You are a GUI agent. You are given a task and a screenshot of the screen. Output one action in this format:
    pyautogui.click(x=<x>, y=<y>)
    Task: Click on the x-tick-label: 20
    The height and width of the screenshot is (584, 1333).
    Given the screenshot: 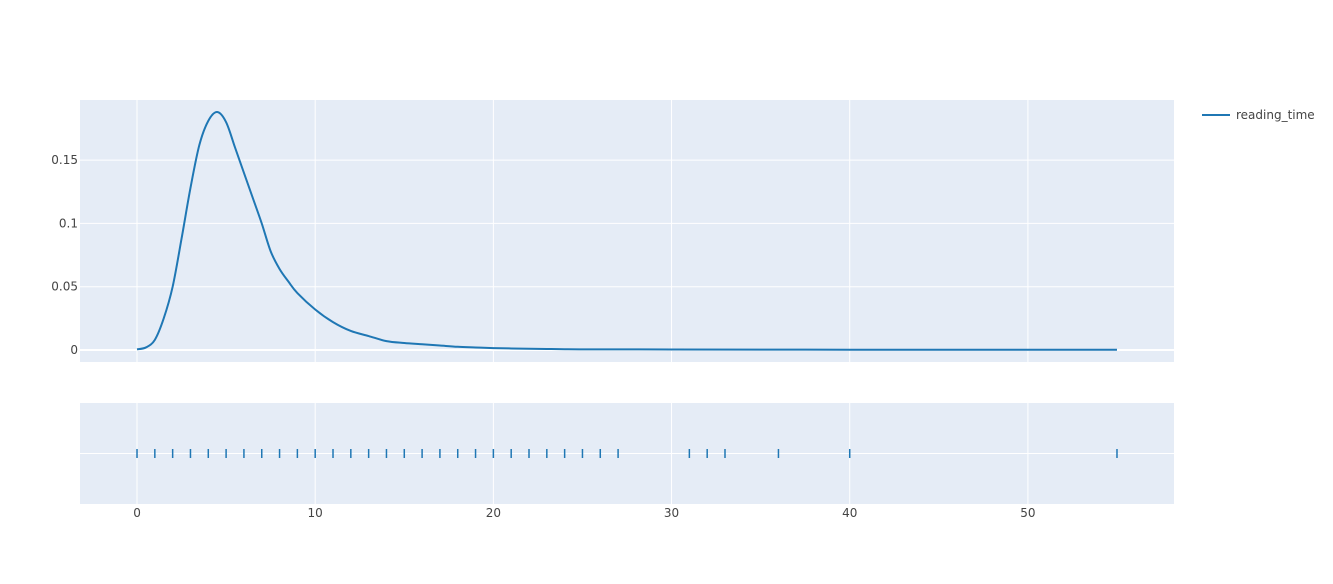 What is the action you would take?
    pyautogui.click(x=493, y=513)
    